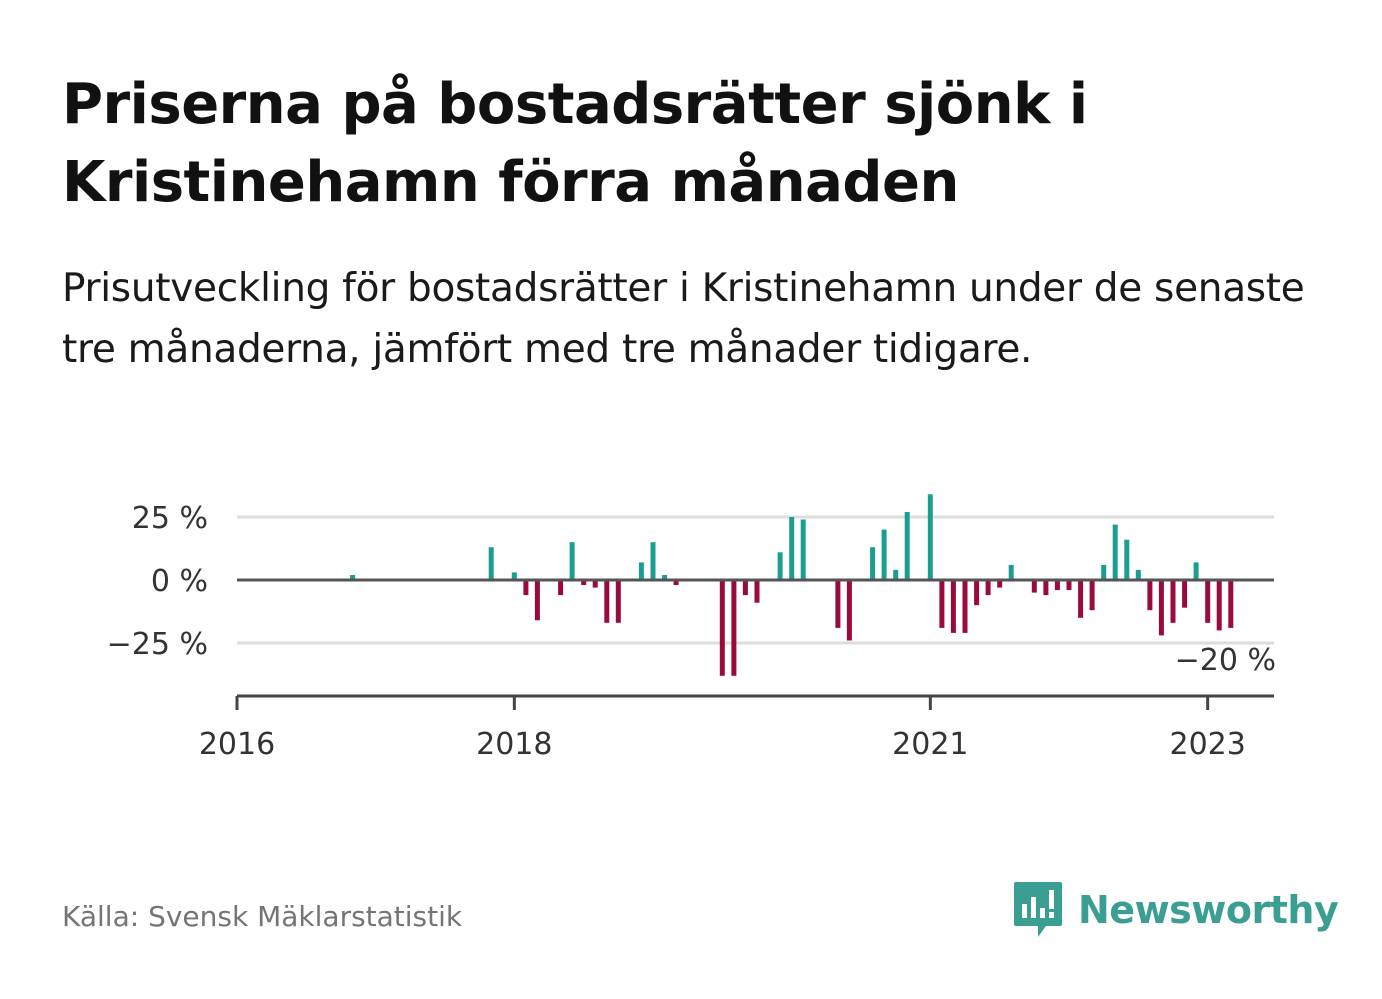 The height and width of the screenshot is (999, 1382). I want to click on source-note: Källa: Svensk Mäklarstatistik, so click(262, 916).